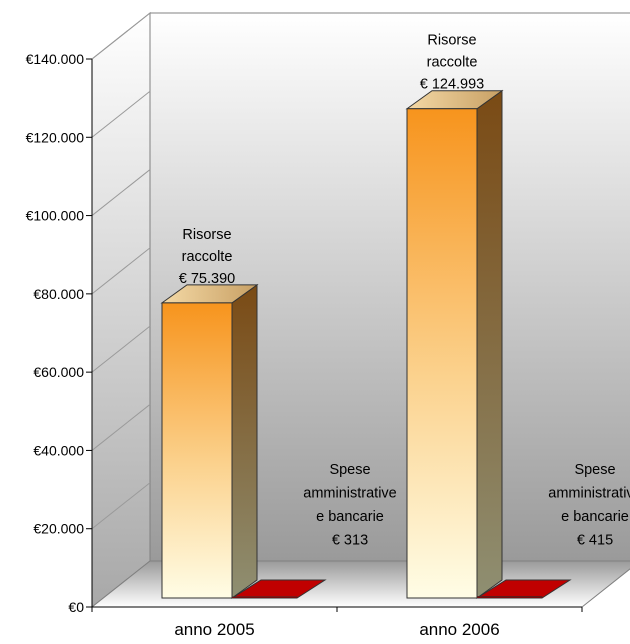 The width and height of the screenshot is (630, 644). Describe the element at coordinates (58, 529) in the screenshot. I see `y-tick-label: €20.000` at that location.